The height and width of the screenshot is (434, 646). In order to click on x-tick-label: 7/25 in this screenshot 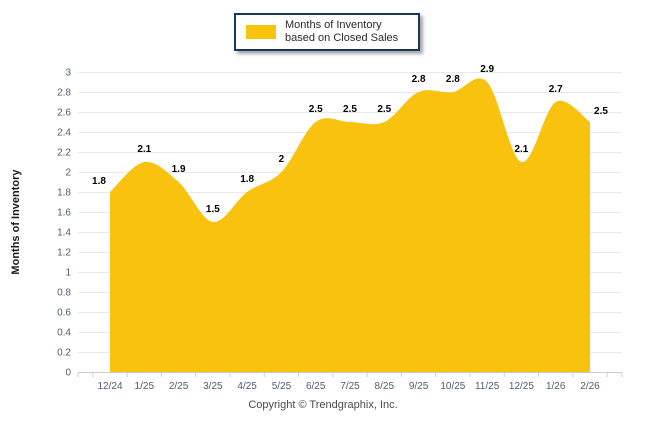, I will do `click(350, 386)`.